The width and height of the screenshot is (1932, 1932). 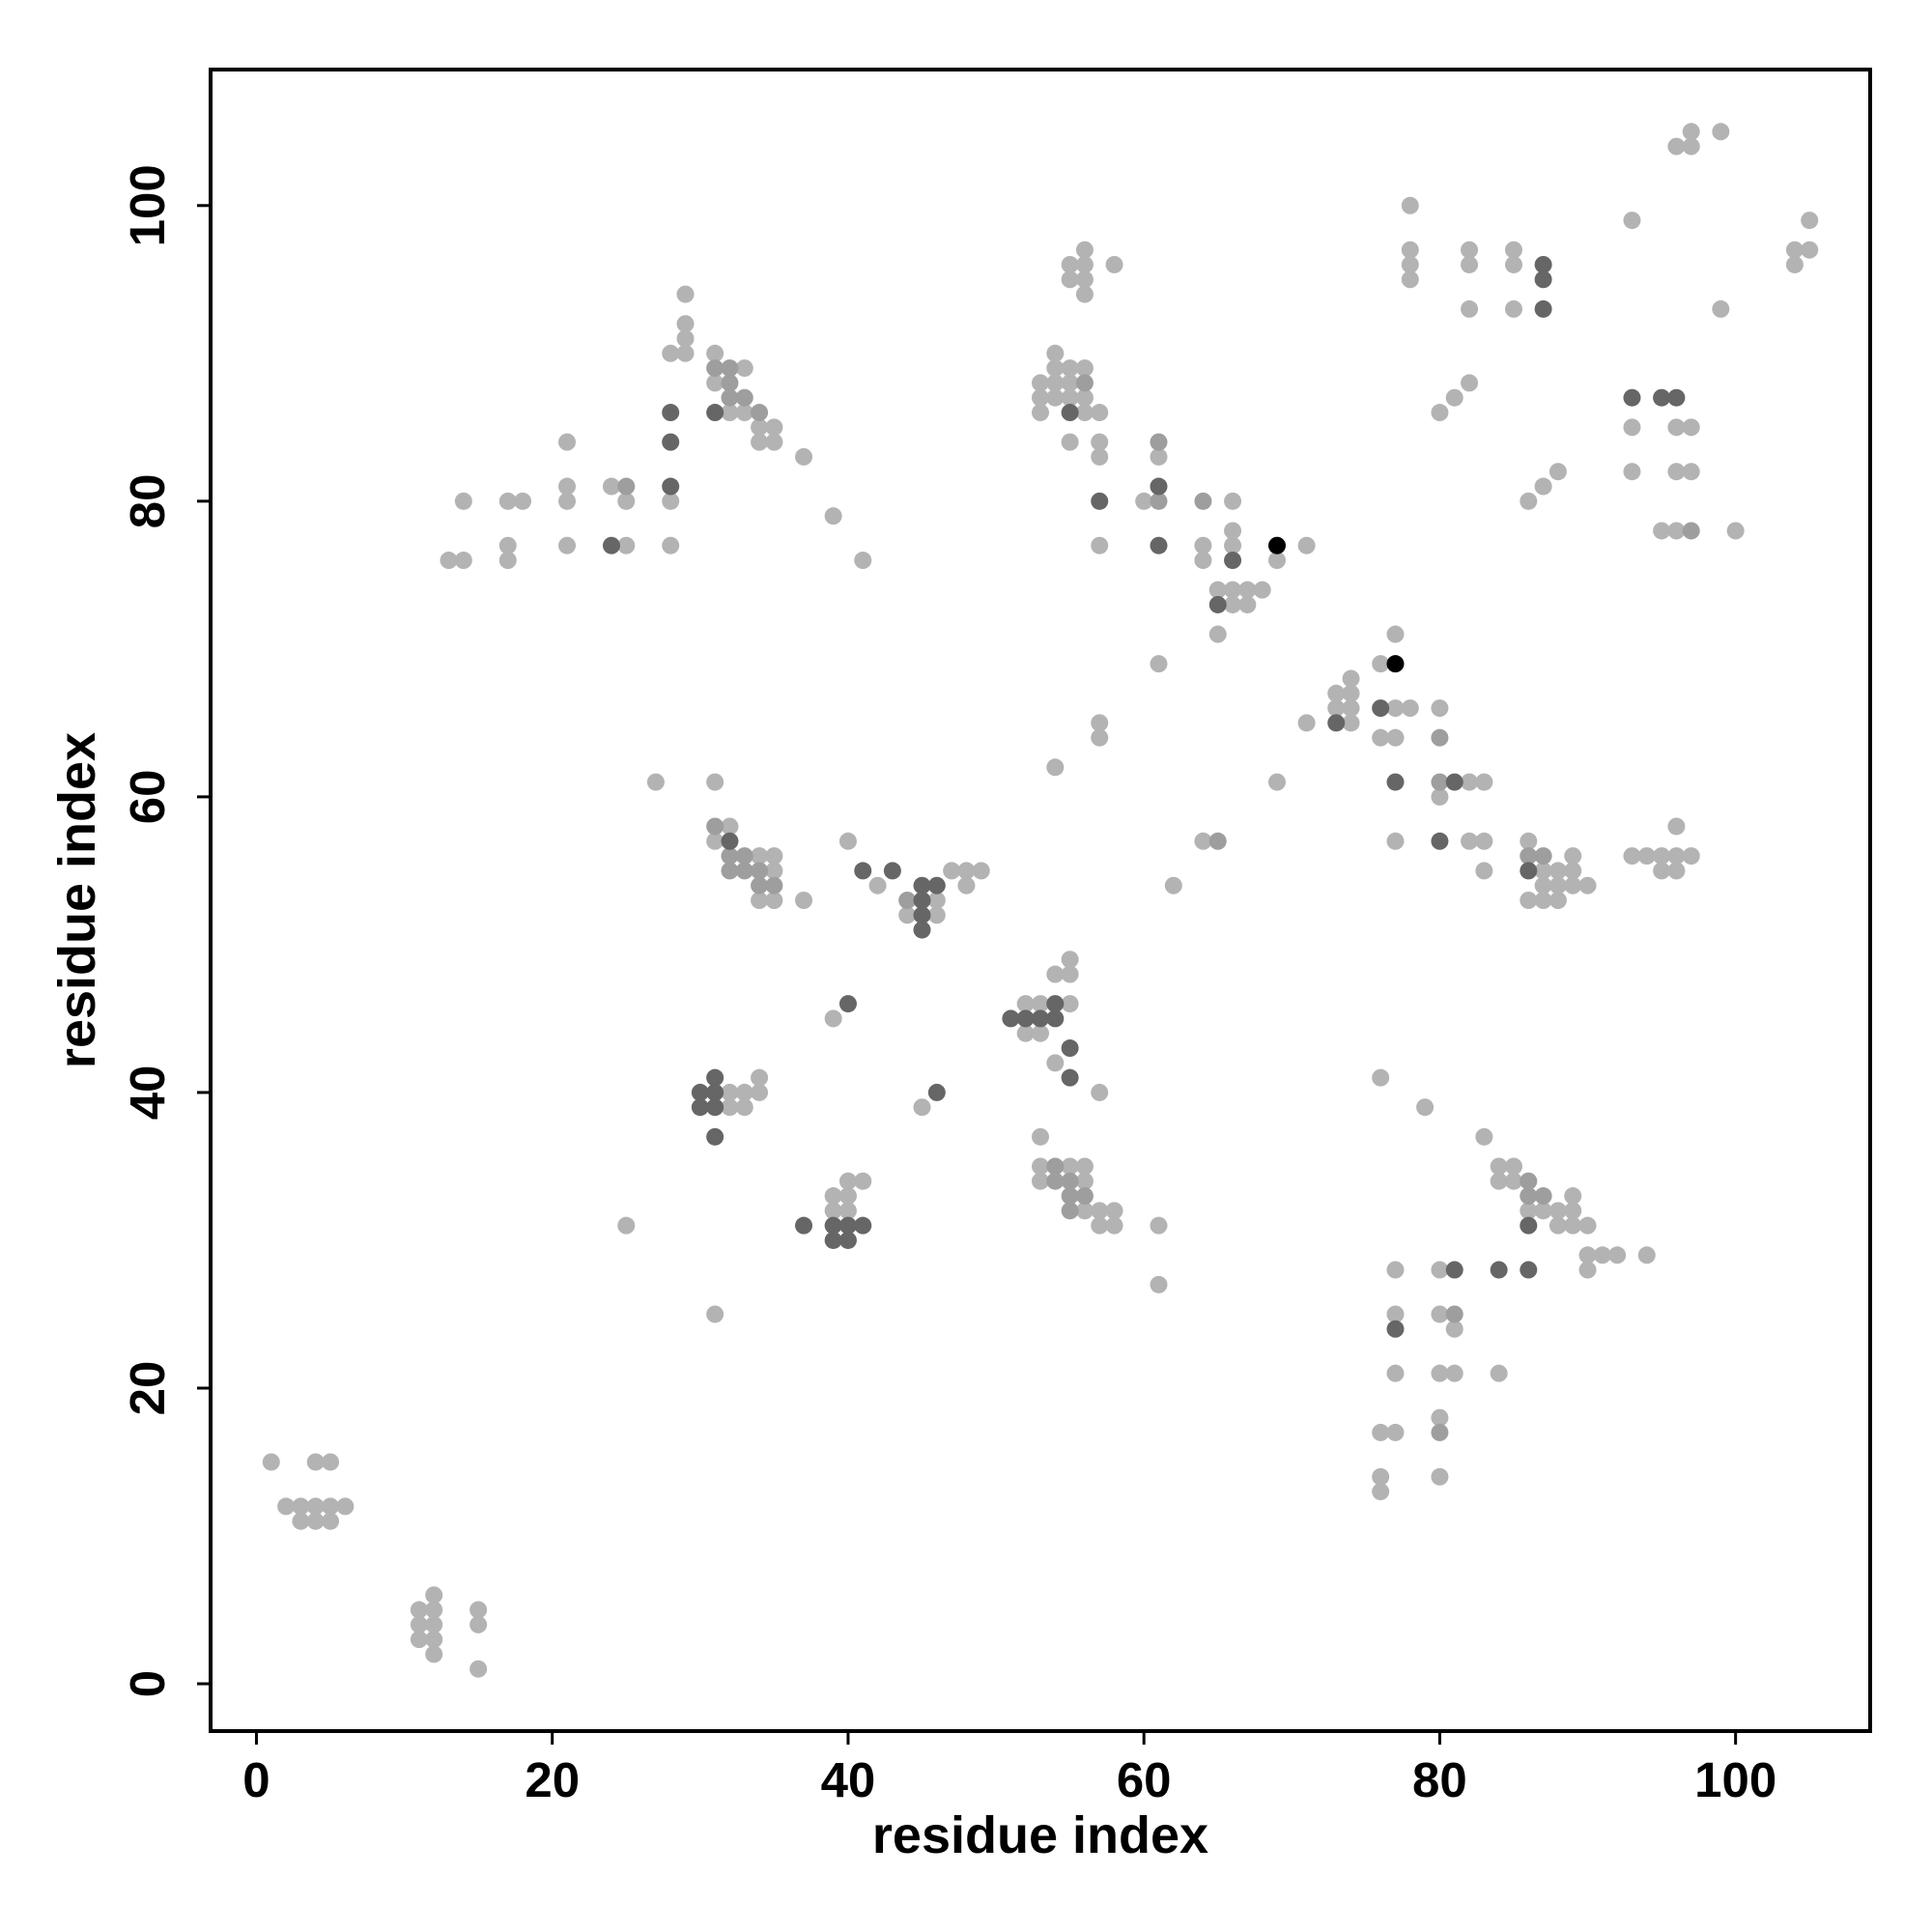 I want to click on x-tick-label: 60, so click(x=1144, y=1779).